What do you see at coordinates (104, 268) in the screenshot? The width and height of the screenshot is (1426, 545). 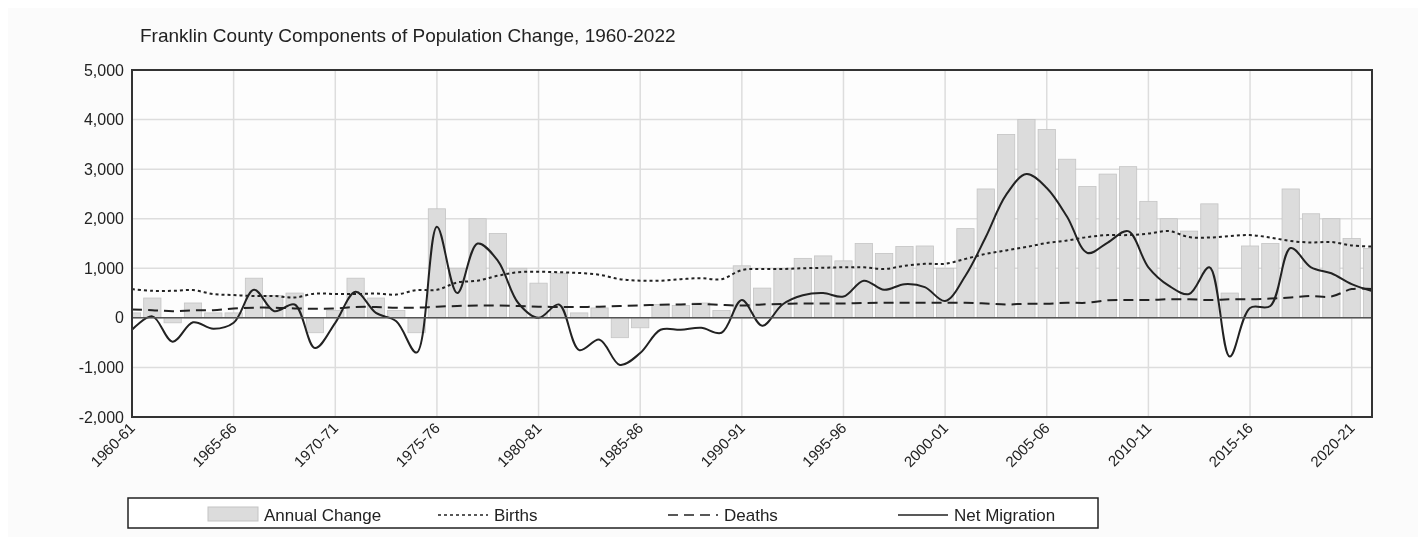 I see `y-tick-label: 1,000` at bounding box center [104, 268].